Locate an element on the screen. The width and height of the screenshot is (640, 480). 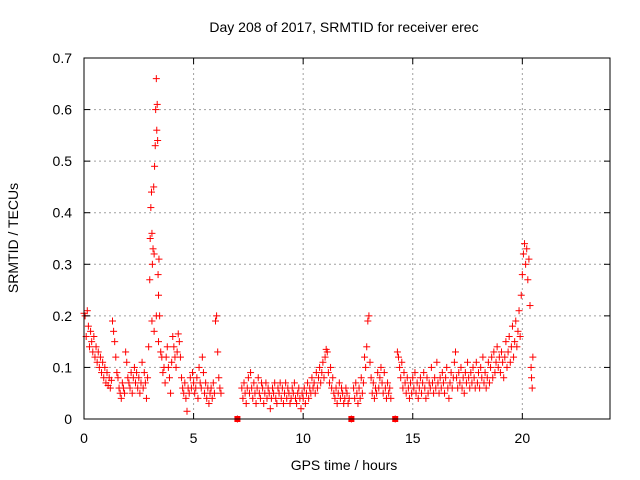
y-axis-title: SRMTID / TECUs is located at coordinates (13, 238).